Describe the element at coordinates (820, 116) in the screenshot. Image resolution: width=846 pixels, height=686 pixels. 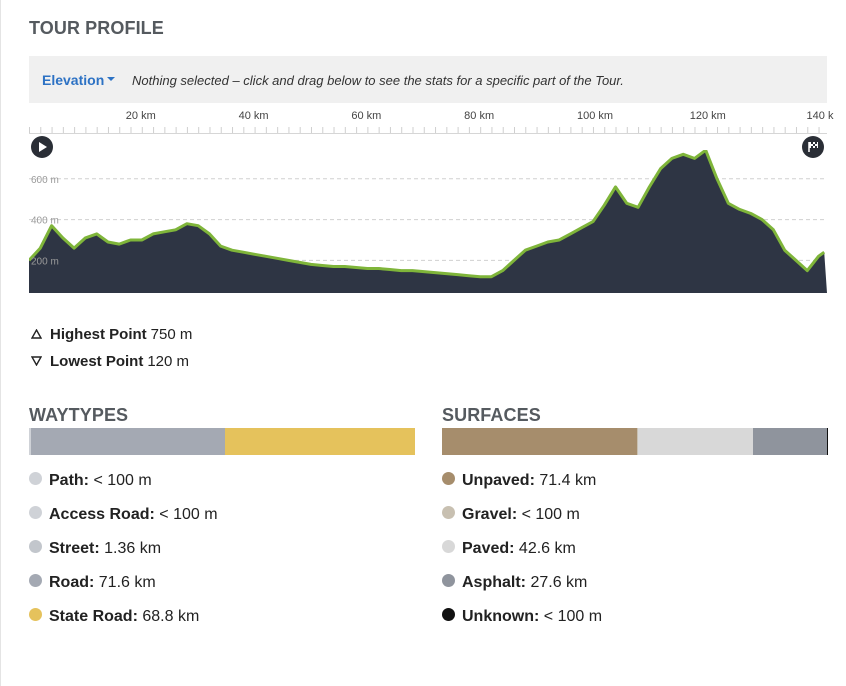
I see `km-tick-label: 140 k` at that location.